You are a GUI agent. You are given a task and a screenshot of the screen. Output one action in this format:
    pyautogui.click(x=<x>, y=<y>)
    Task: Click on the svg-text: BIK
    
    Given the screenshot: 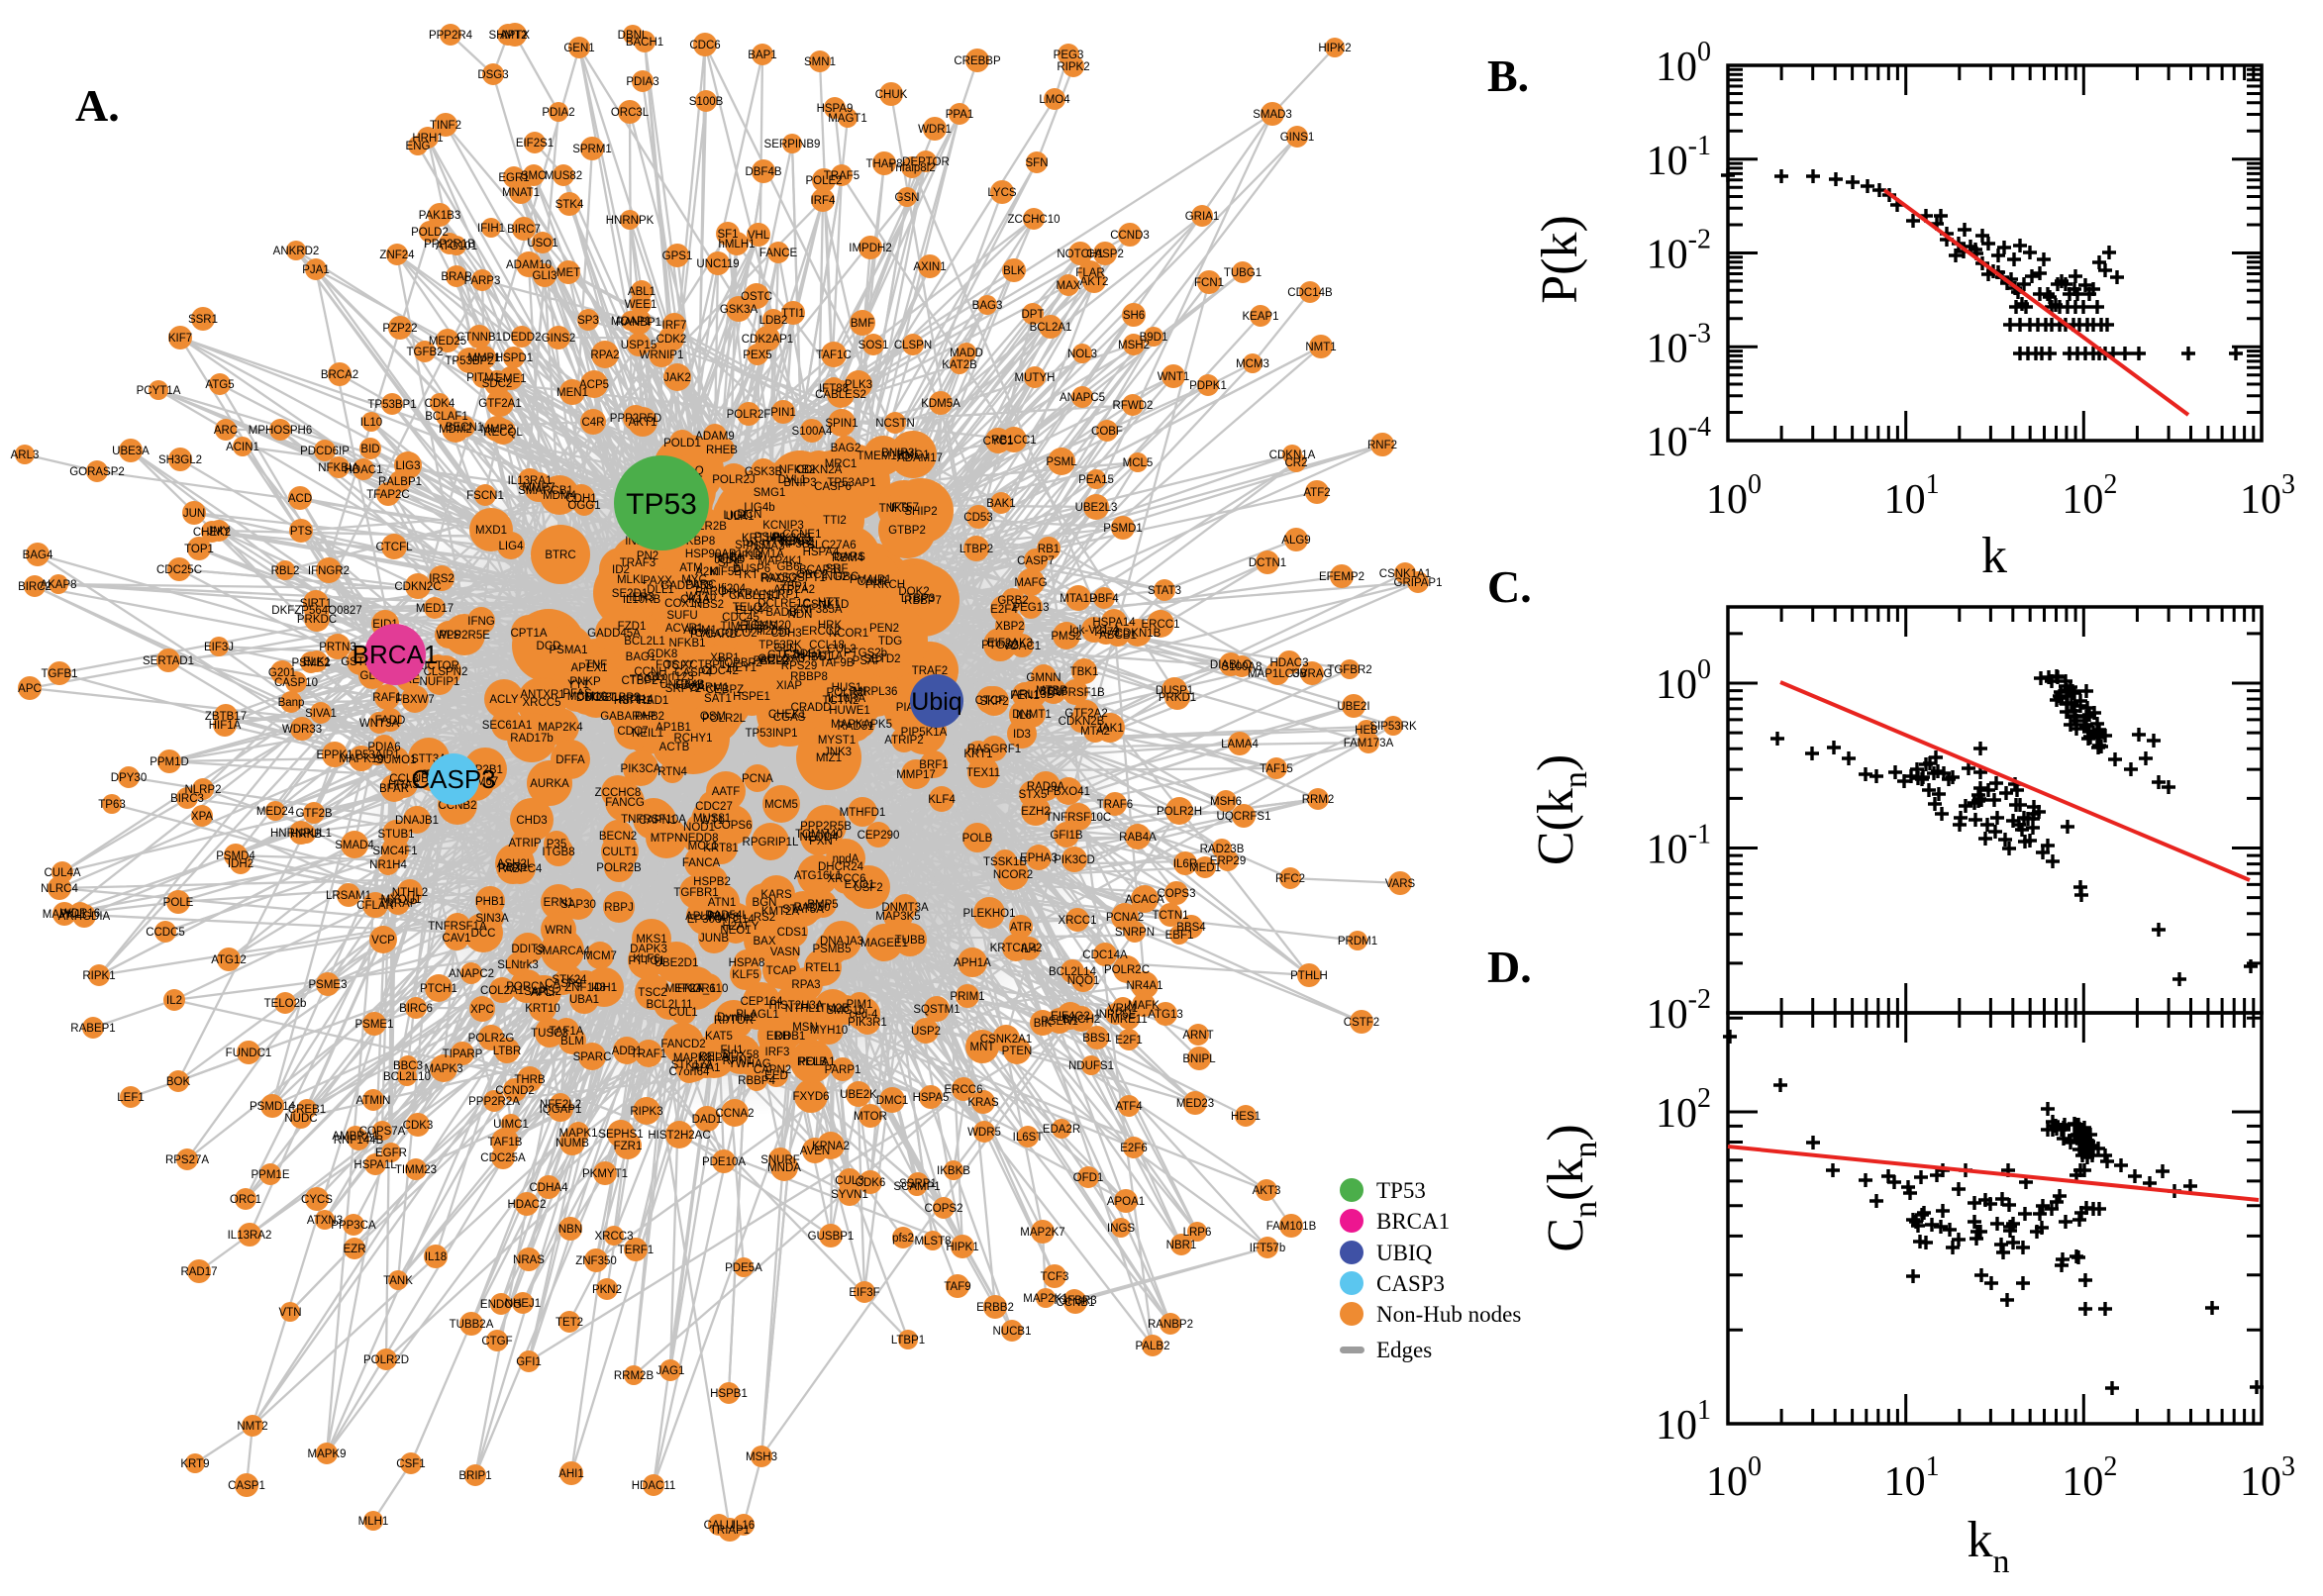 What is the action you would take?
    pyautogui.click(x=1043, y=1024)
    